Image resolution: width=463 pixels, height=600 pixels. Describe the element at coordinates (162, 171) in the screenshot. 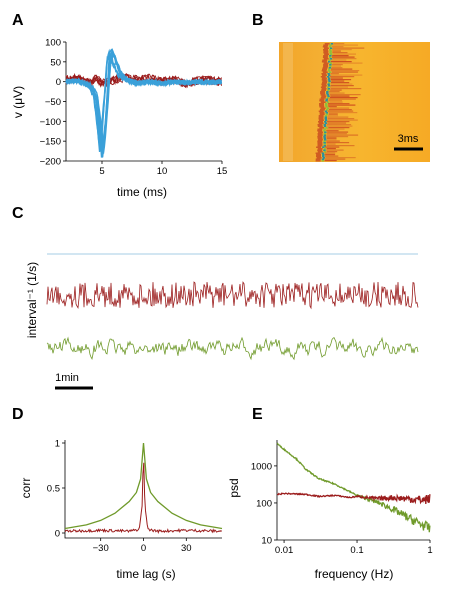

I see `panel-a-xtick-label: 10` at that location.